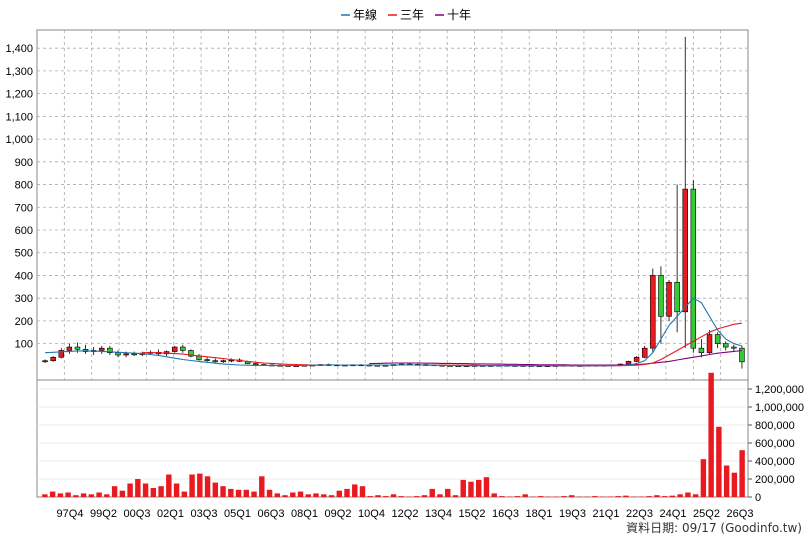  What do you see at coordinates (304, 514) in the screenshot?
I see `x-tick-label: 08Q1` at bounding box center [304, 514].